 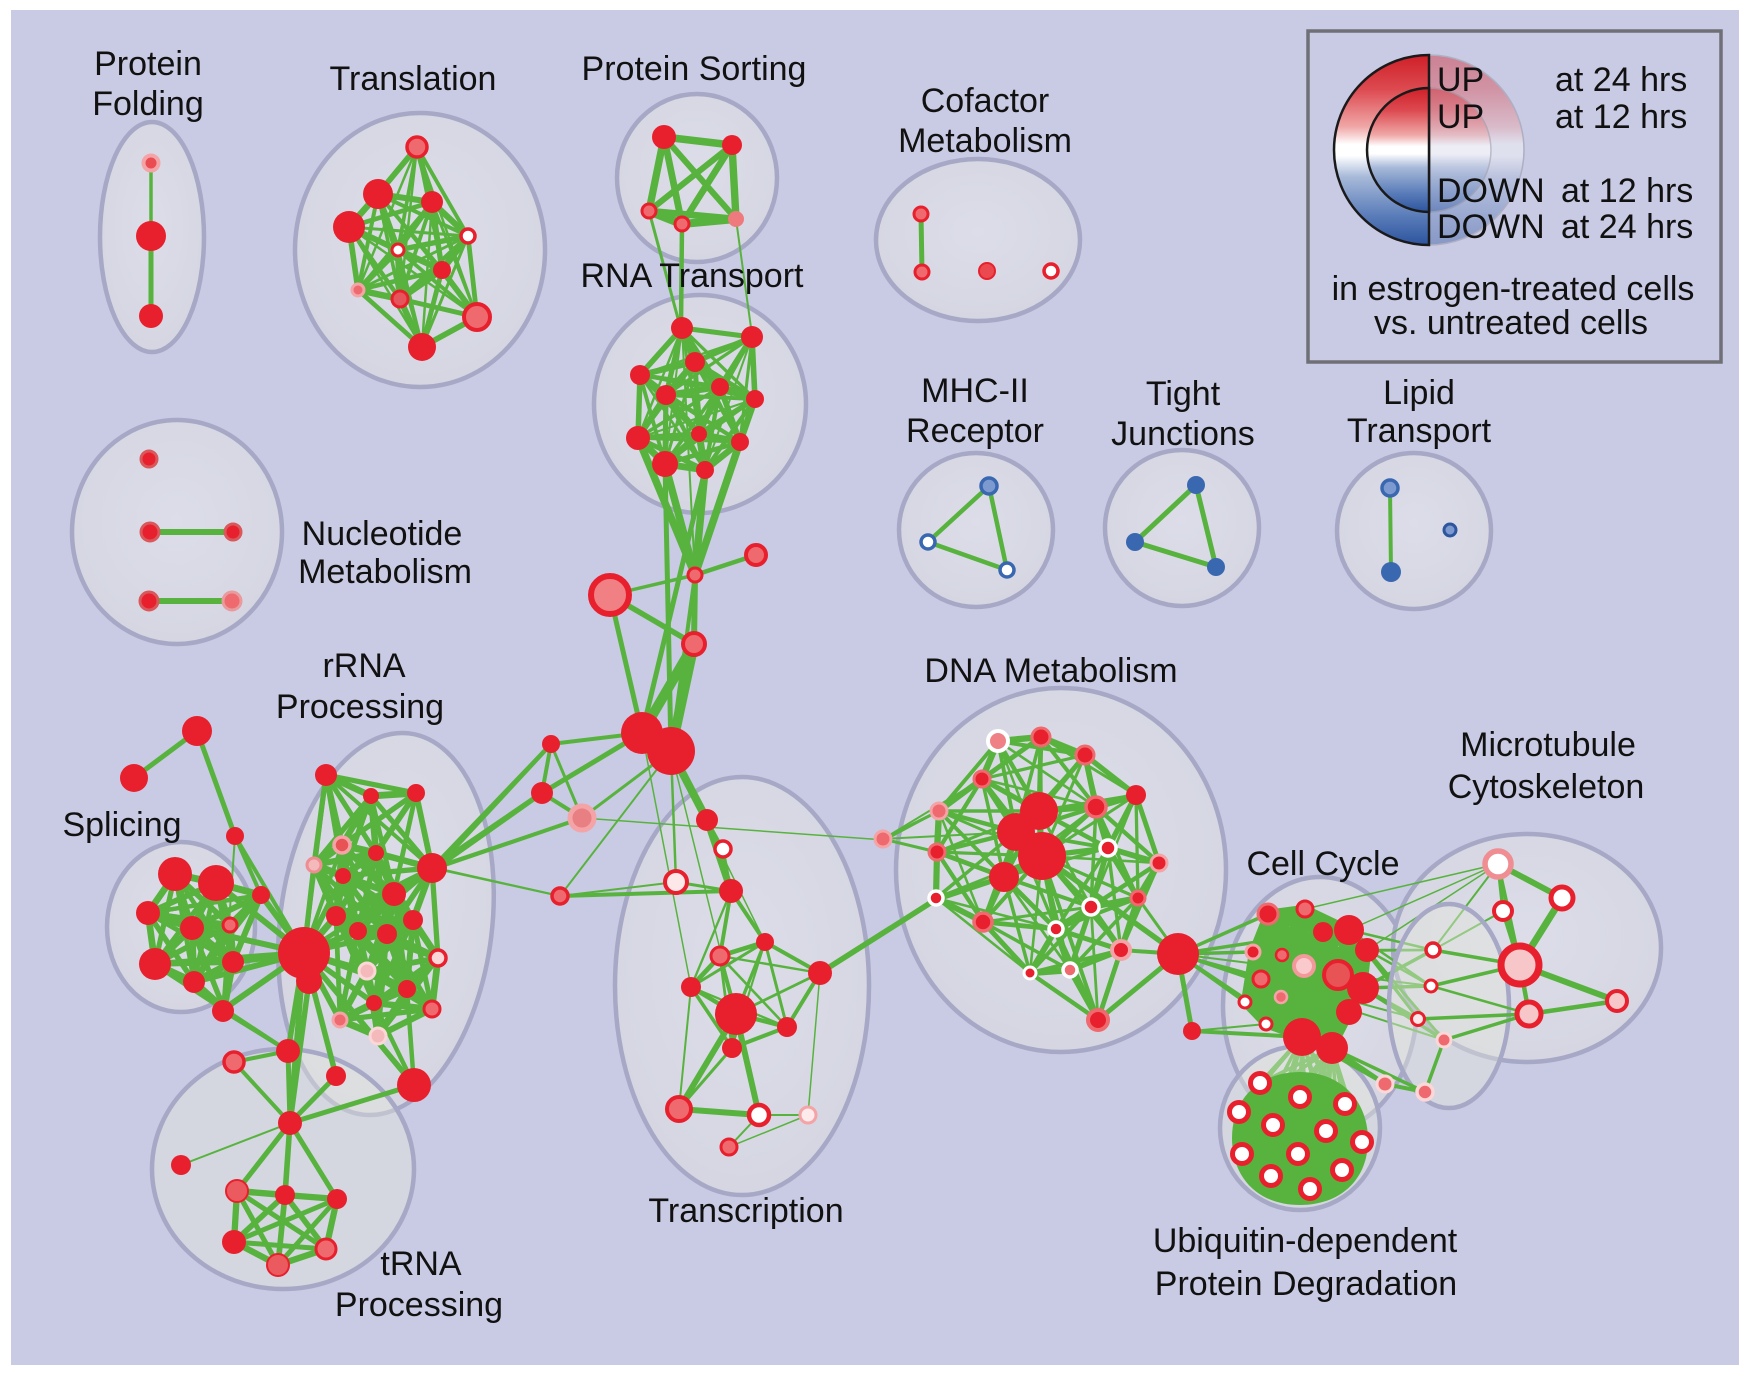 What do you see at coordinates (1050, 671) in the screenshot?
I see `svg-text: DNA Metabolism` at bounding box center [1050, 671].